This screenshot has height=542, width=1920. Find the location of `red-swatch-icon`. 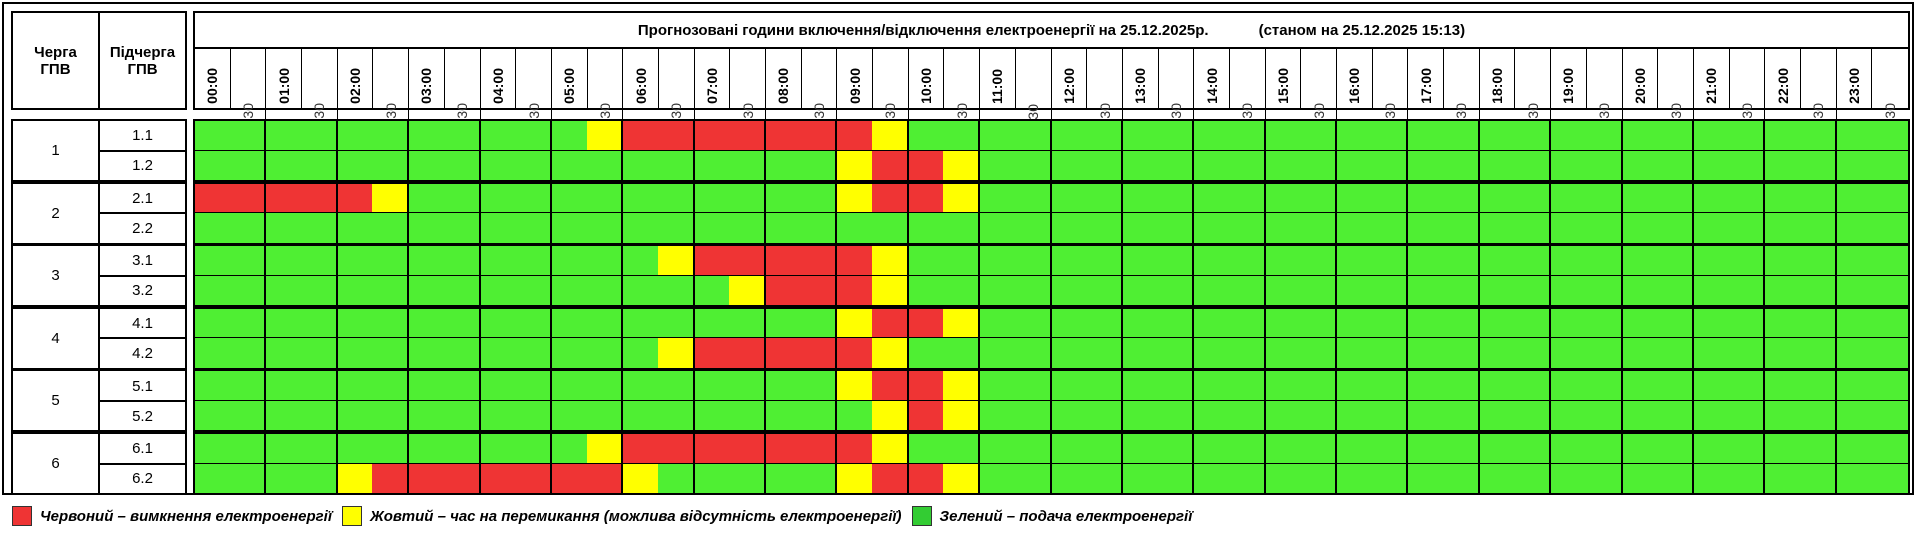

red-swatch-icon is located at coordinates (22, 516).